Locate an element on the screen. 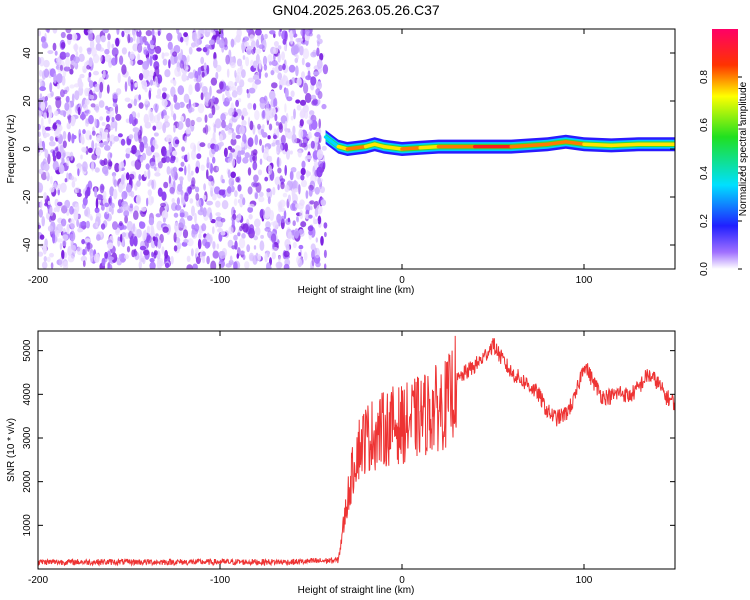 The width and height of the screenshot is (750, 600). spectrogram-y-tick-label: -40 is located at coordinates (27, 244).